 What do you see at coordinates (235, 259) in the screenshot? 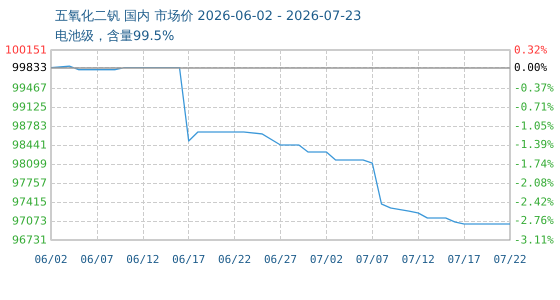
I see `x-tick-label: 06/22` at bounding box center [235, 259].